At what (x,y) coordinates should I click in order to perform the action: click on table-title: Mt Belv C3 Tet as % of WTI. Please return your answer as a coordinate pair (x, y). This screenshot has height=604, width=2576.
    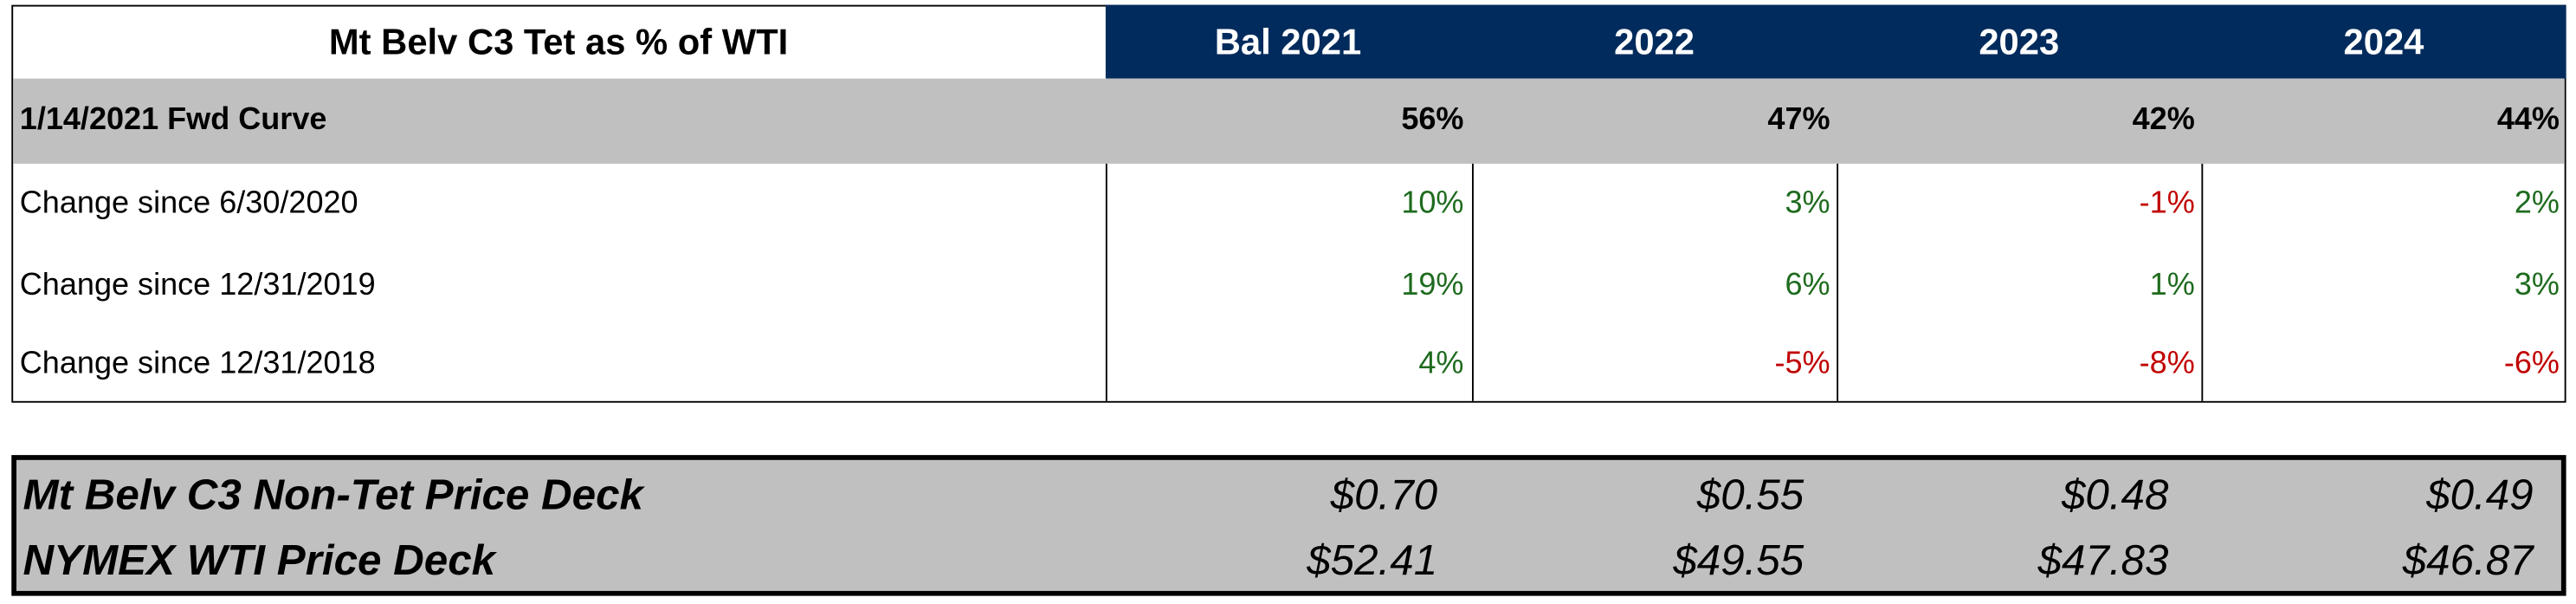
    Looking at the image, I should click on (558, 41).